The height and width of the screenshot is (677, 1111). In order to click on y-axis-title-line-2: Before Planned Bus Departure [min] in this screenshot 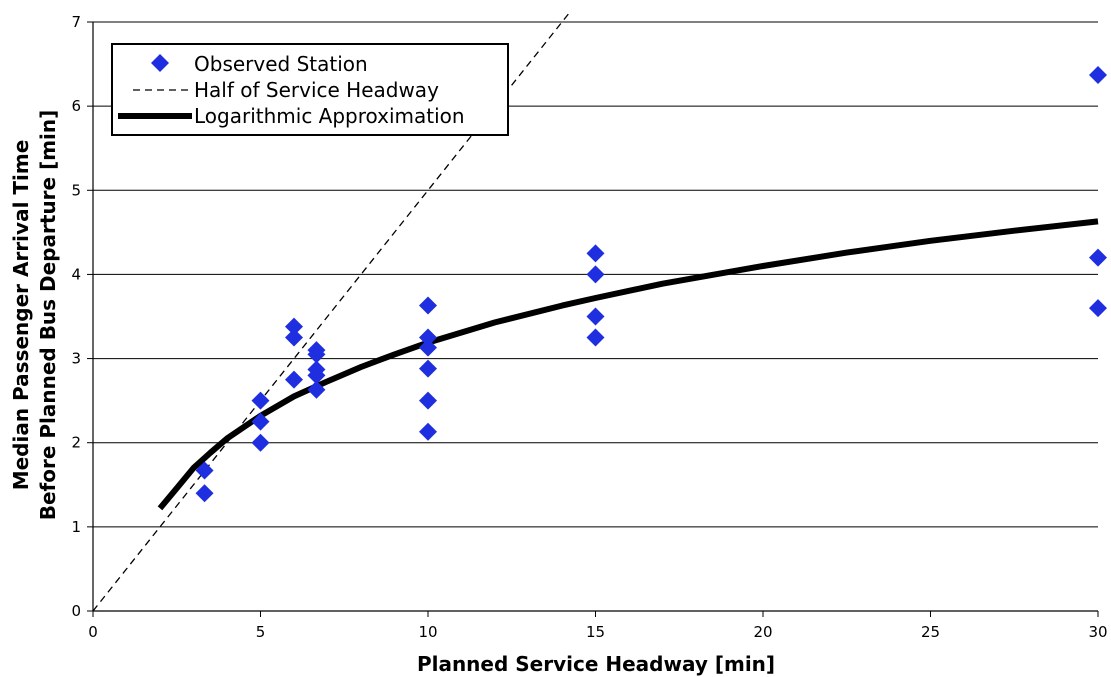, I will do `click(48, 315)`.